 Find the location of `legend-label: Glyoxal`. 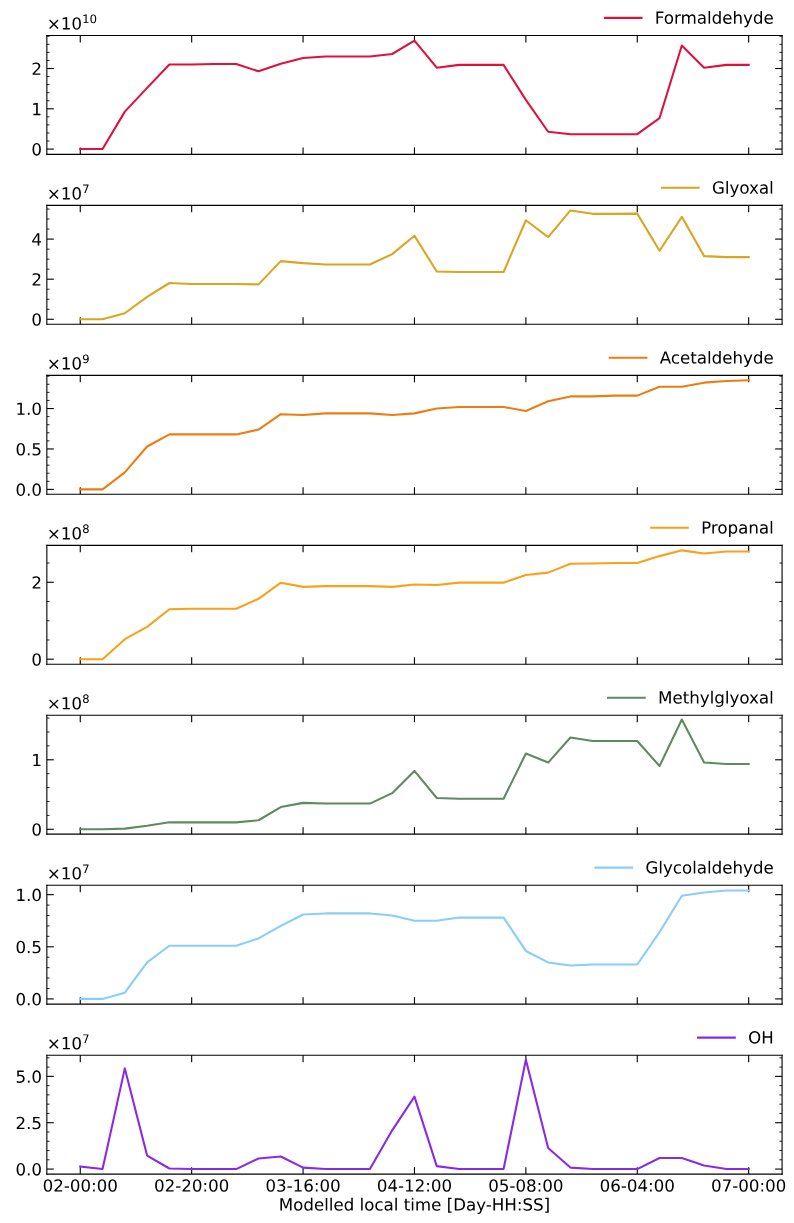

legend-label: Glyoxal is located at coordinates (742, 189).